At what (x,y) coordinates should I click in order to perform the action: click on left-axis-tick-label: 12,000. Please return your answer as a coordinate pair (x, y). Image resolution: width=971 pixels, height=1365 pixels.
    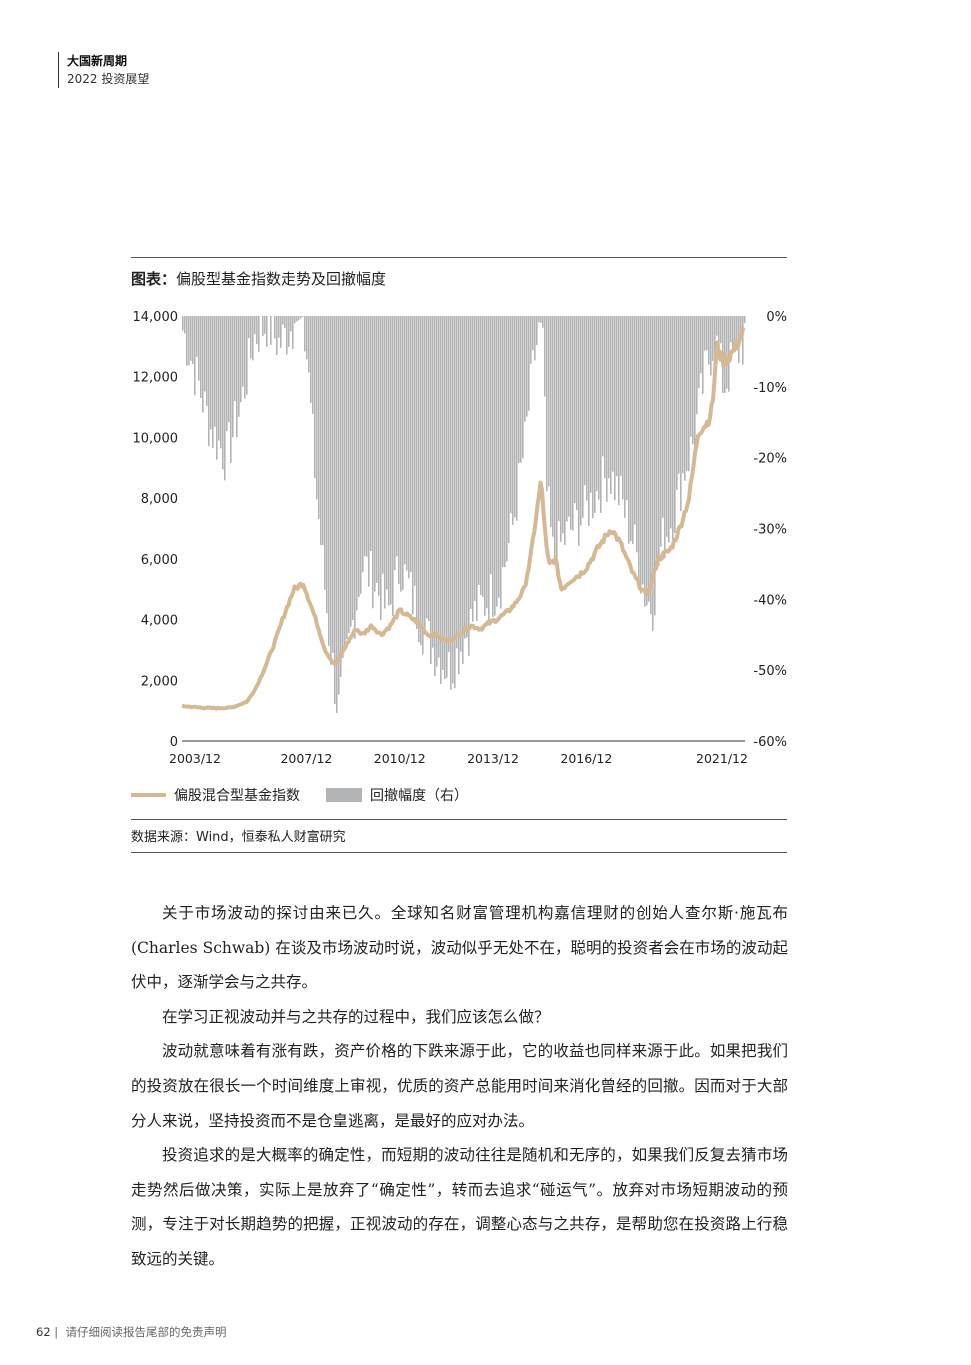
    Looking at the image, I should click on (156, 378).